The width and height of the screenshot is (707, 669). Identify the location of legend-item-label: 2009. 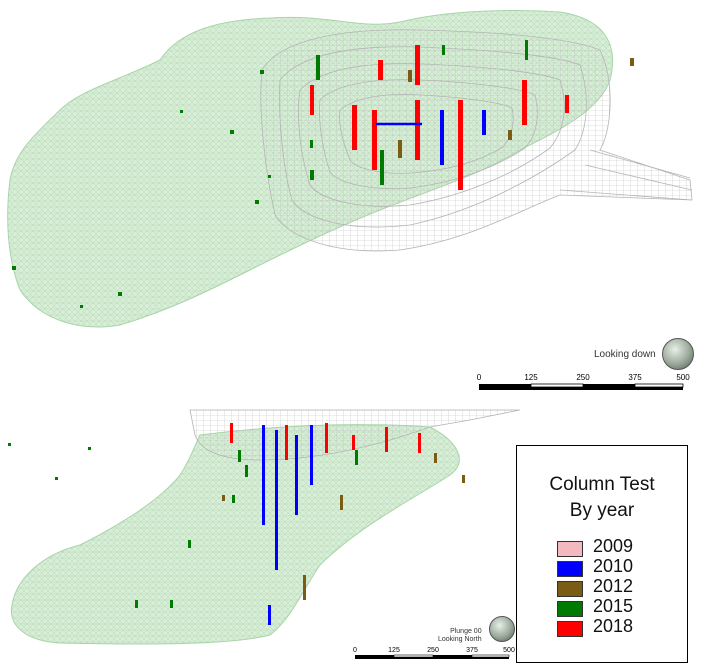
(613, 546).